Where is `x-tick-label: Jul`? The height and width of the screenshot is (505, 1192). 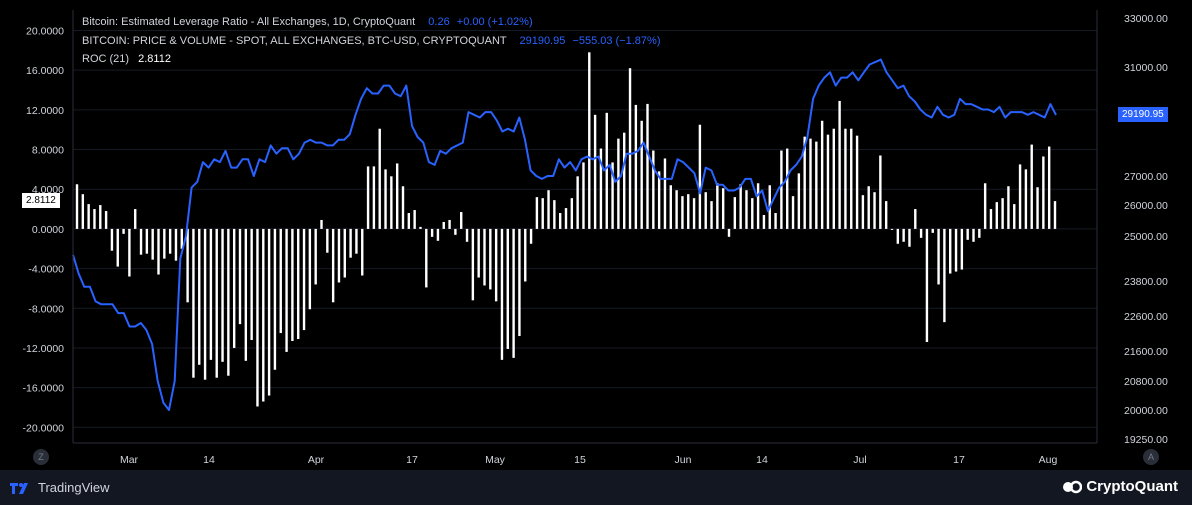
x-tick-label: Jul is located at coordinates (859, 460).